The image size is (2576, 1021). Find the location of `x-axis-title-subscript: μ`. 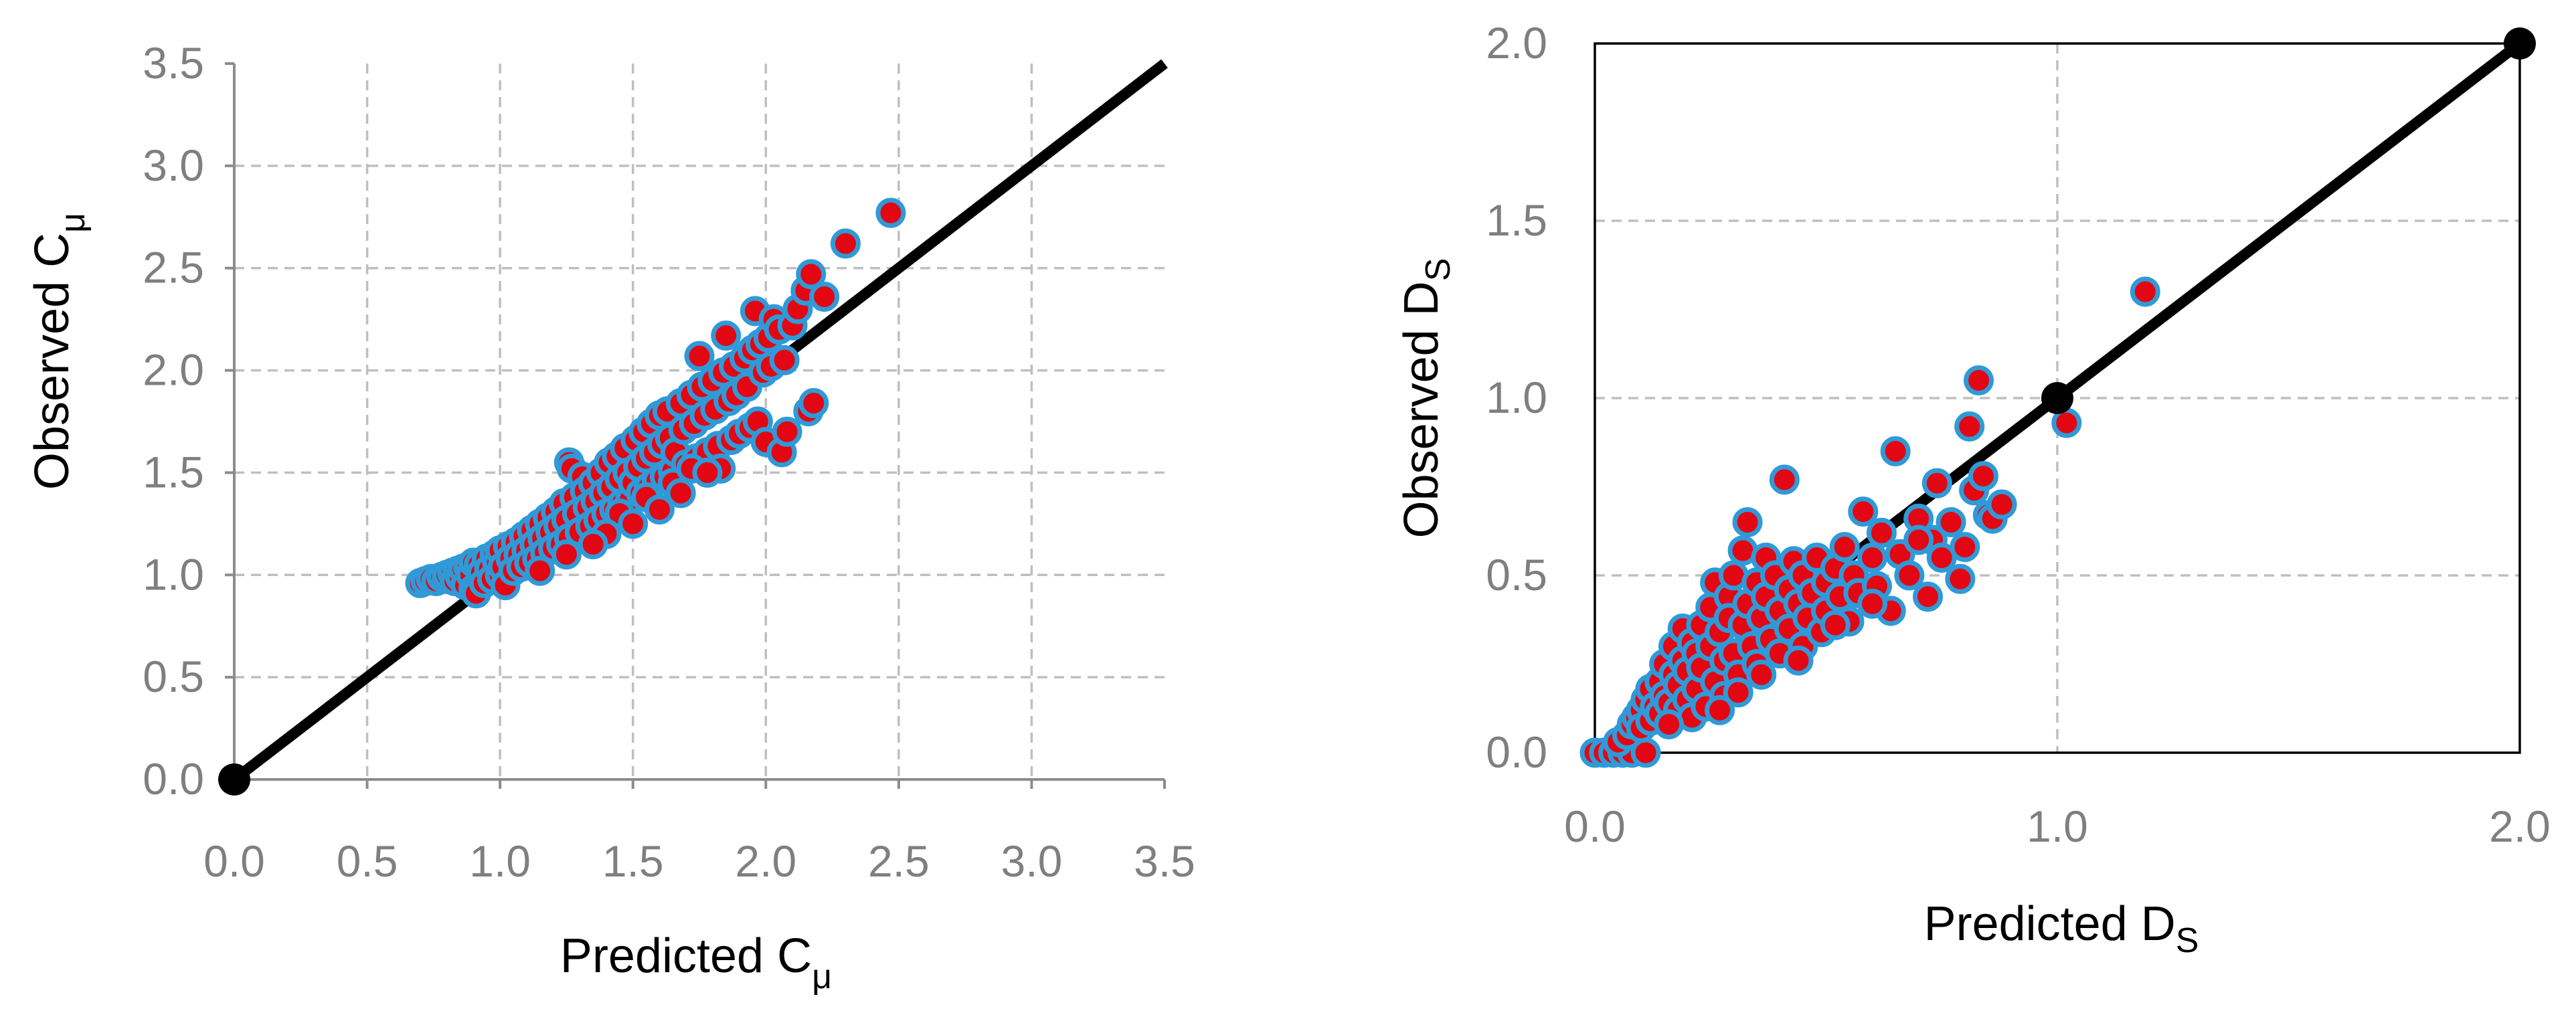

x-axis-title-subscript: μ is located at coordinates (822, 976).